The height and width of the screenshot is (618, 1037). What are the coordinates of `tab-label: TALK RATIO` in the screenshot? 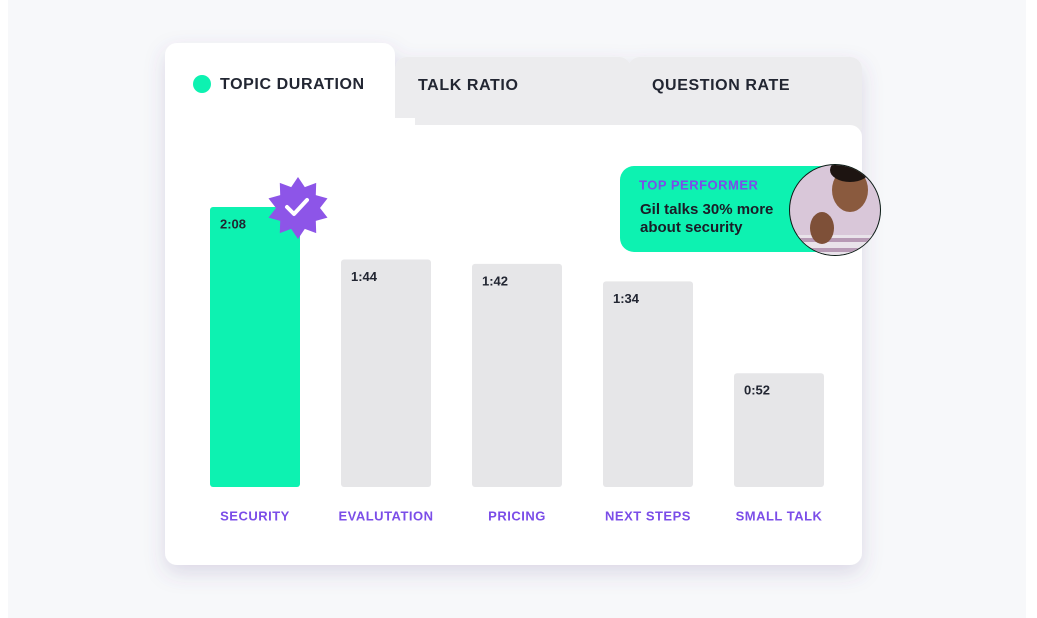 It's located at (468, 85).